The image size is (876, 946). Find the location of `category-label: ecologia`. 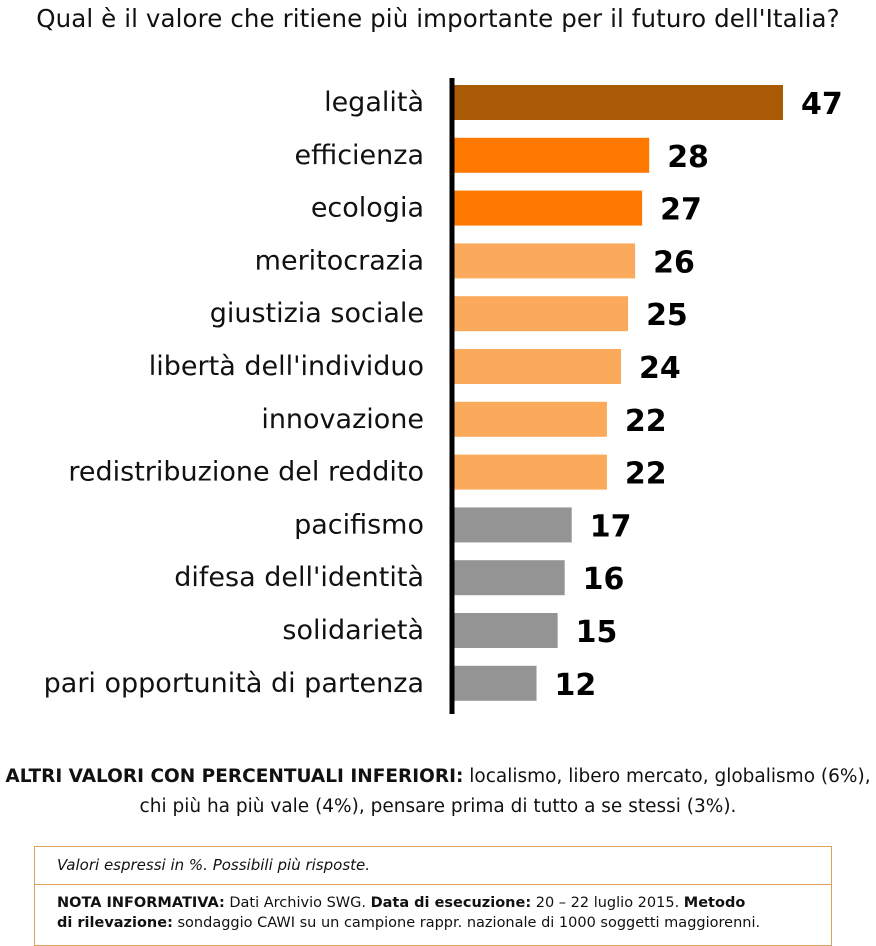

category-label: ecologia is located at coordinates (367, 208).